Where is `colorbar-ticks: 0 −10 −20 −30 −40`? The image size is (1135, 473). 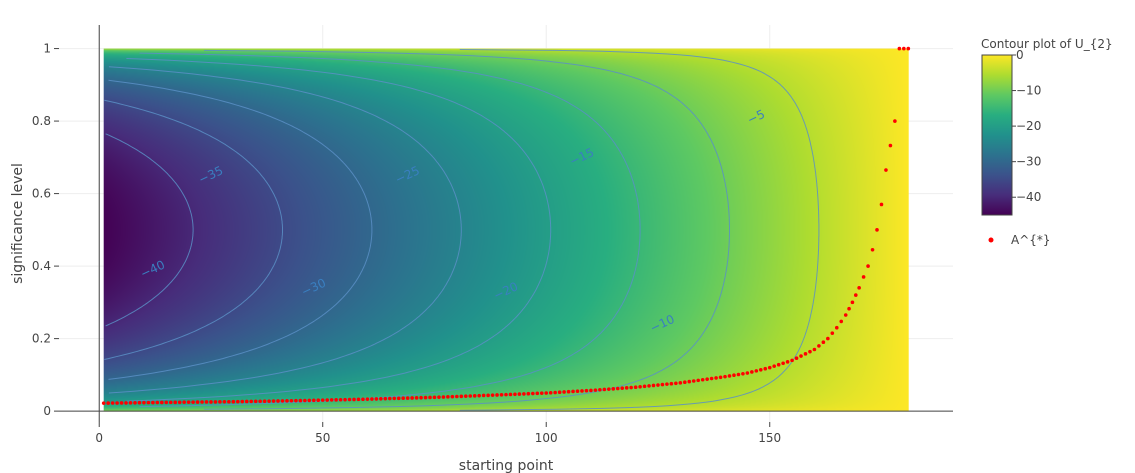
colorbar-ticks: 0 −10 −20 −30 −40 is located at coordinates (1026, 126).